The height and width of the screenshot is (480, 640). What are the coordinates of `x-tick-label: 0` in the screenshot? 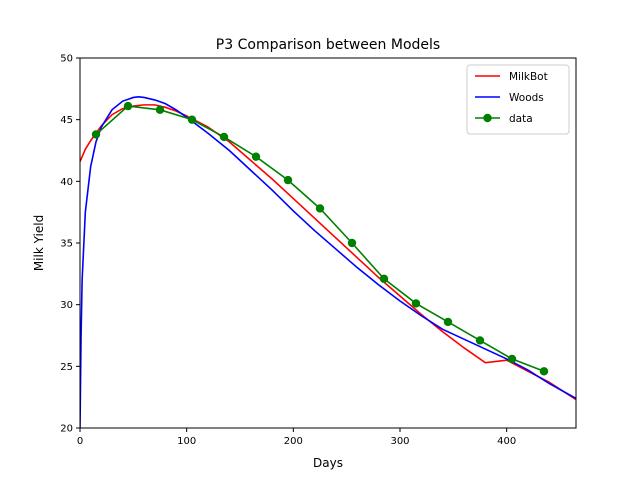 It's located at (80, 441).